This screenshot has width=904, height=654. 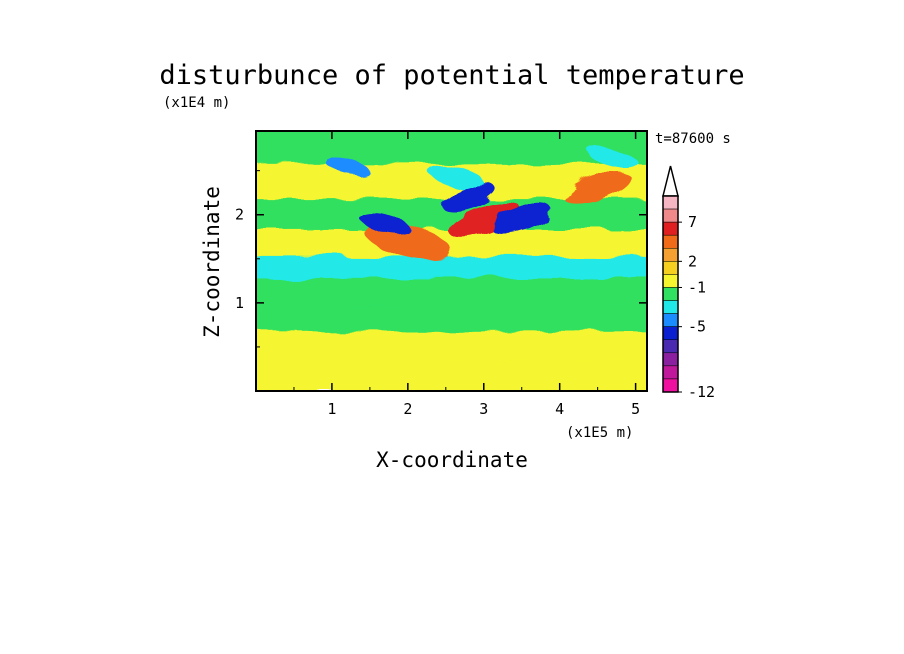 What do you see at coordinates (693, 139) in the screenshot?
I see `time-label: t=87600 s` at bounding box center [693, 139].